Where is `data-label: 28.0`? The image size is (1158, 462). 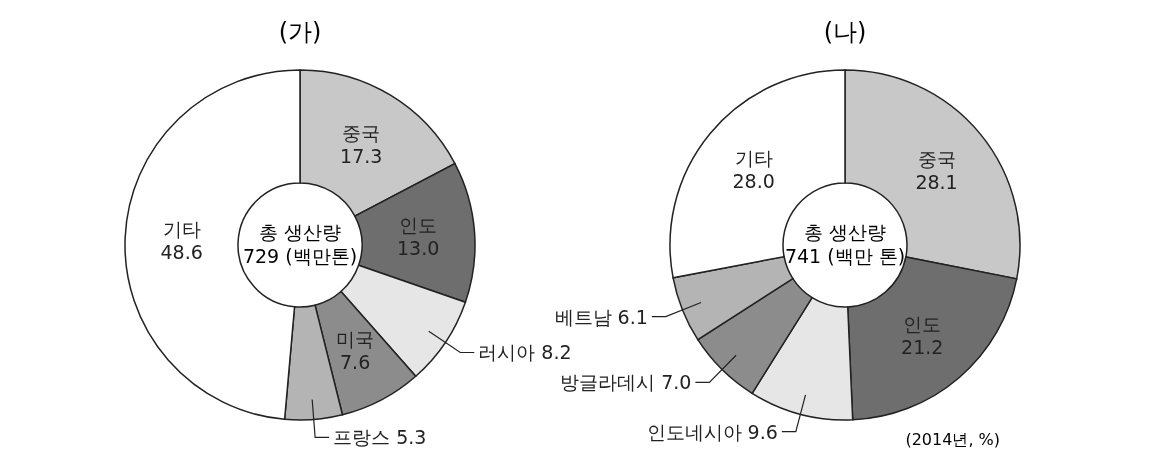 data-label: 28.0 is located at coordinates (753, 181).